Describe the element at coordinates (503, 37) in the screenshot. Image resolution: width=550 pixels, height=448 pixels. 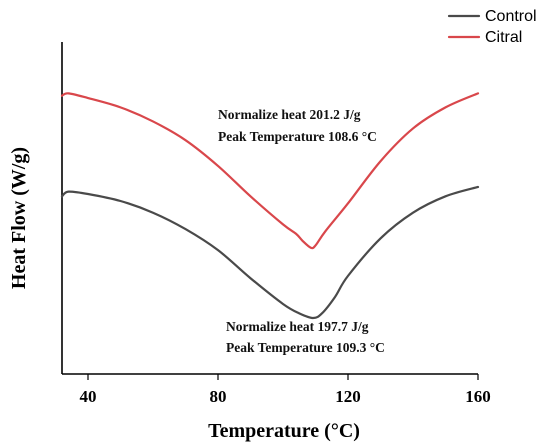
I see `legend-label-citral: Citral` at that location.